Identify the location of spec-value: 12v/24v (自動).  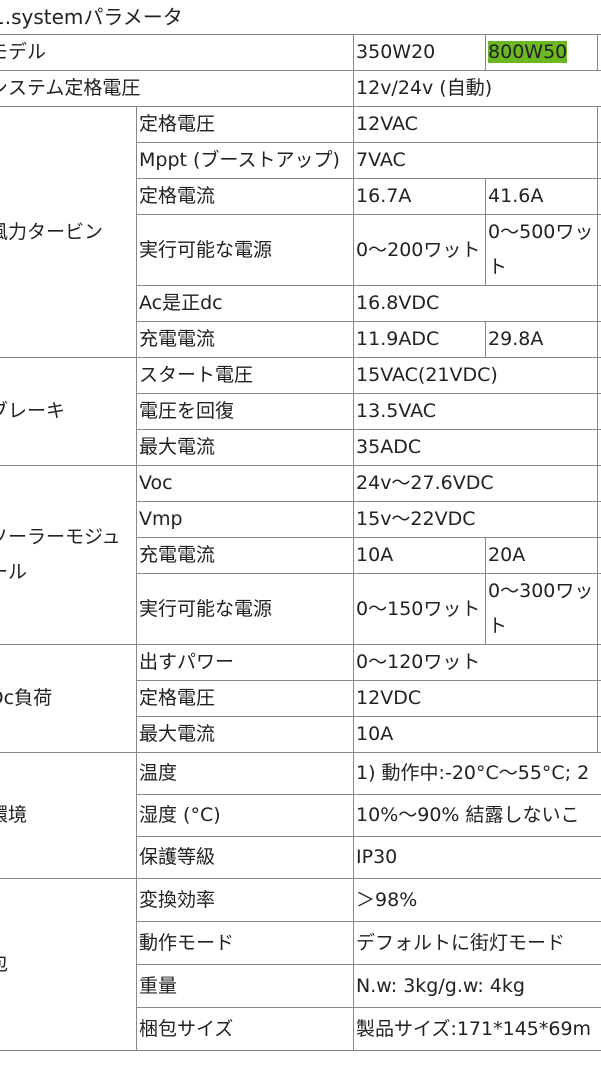
(477, 88).